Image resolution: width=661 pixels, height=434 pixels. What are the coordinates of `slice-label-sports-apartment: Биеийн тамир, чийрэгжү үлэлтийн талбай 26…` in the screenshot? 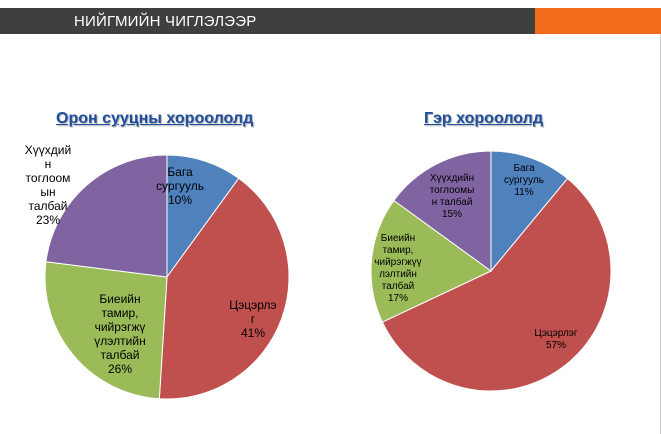 It's located at (120, 334).